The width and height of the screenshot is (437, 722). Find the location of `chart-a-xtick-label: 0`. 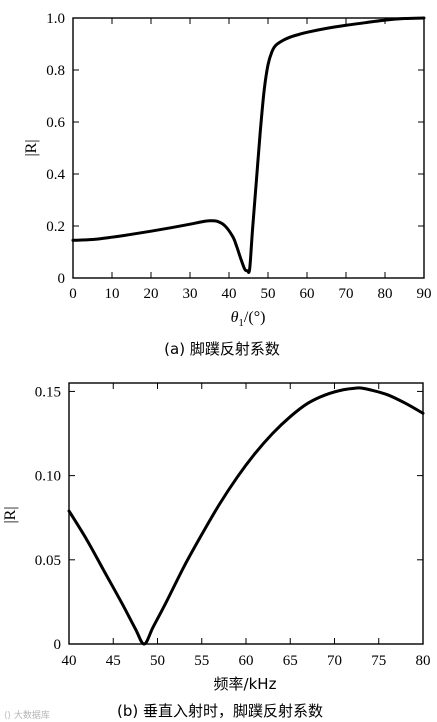

chart-a-xtick-label: 0 is located at coordinates (73, 294).